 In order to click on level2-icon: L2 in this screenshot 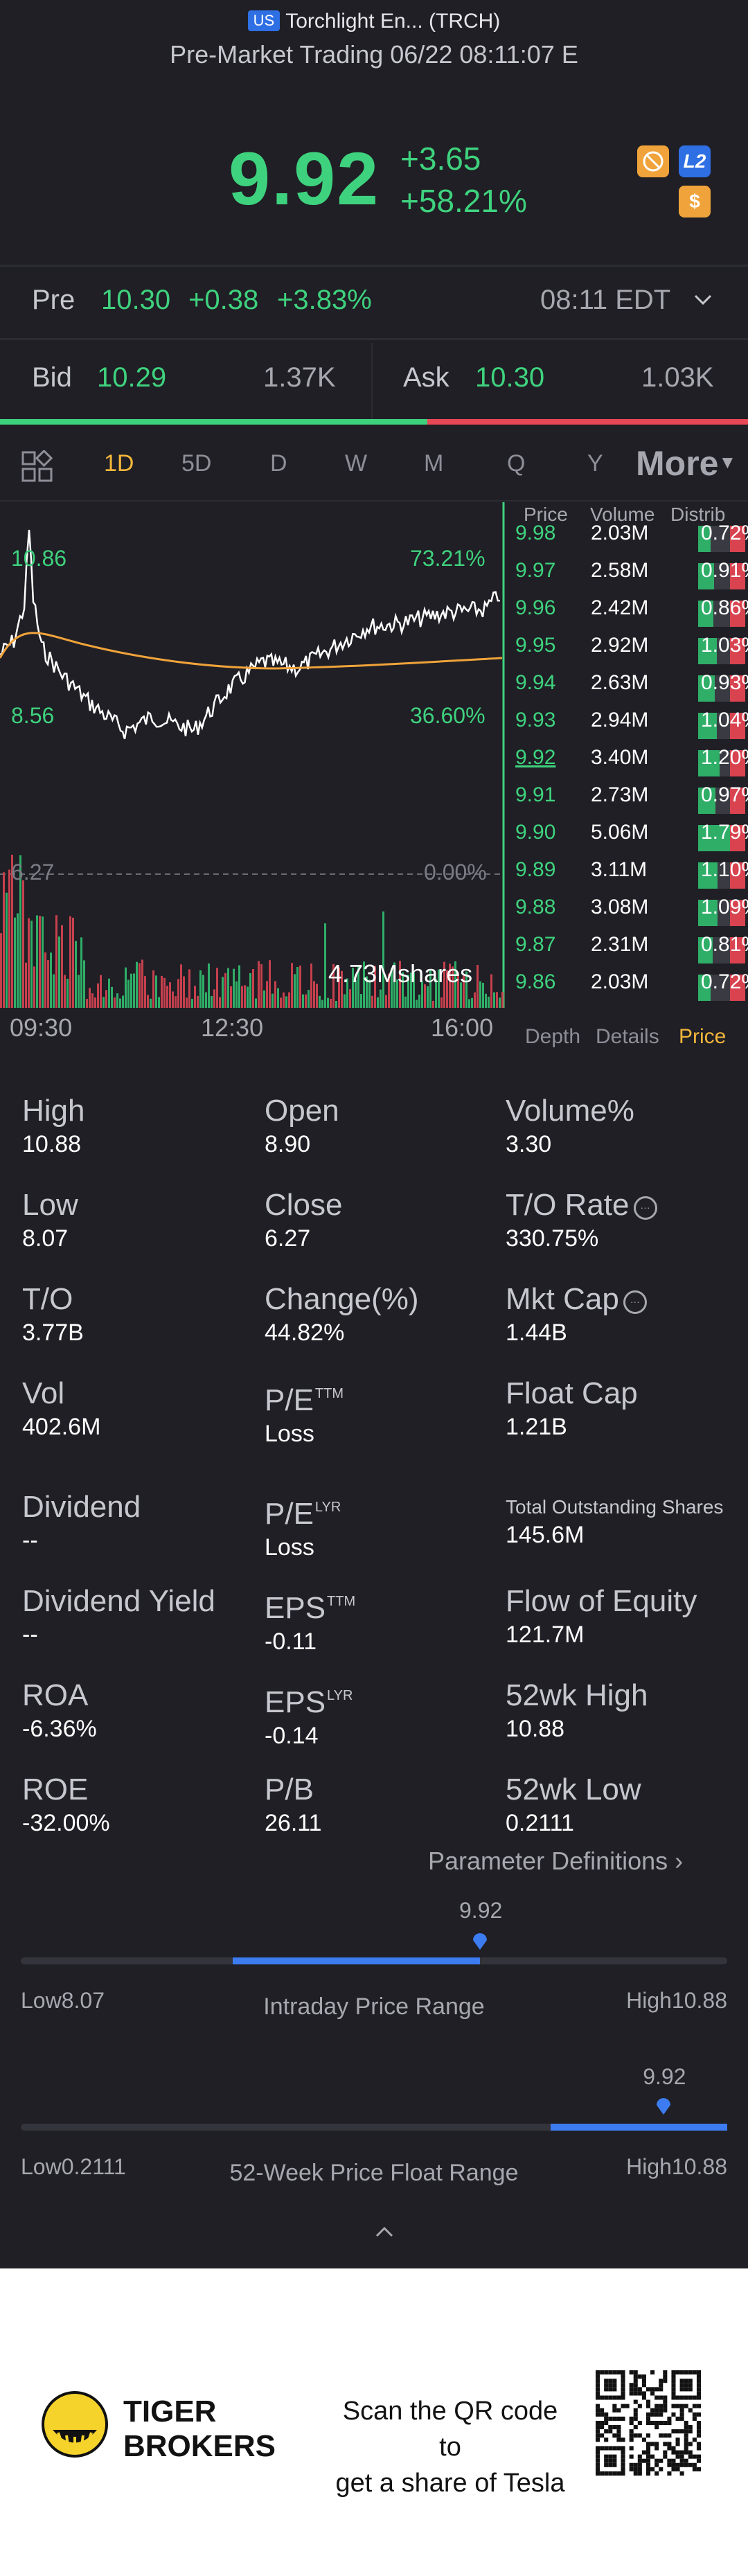, I will do `click(695, 161)`.